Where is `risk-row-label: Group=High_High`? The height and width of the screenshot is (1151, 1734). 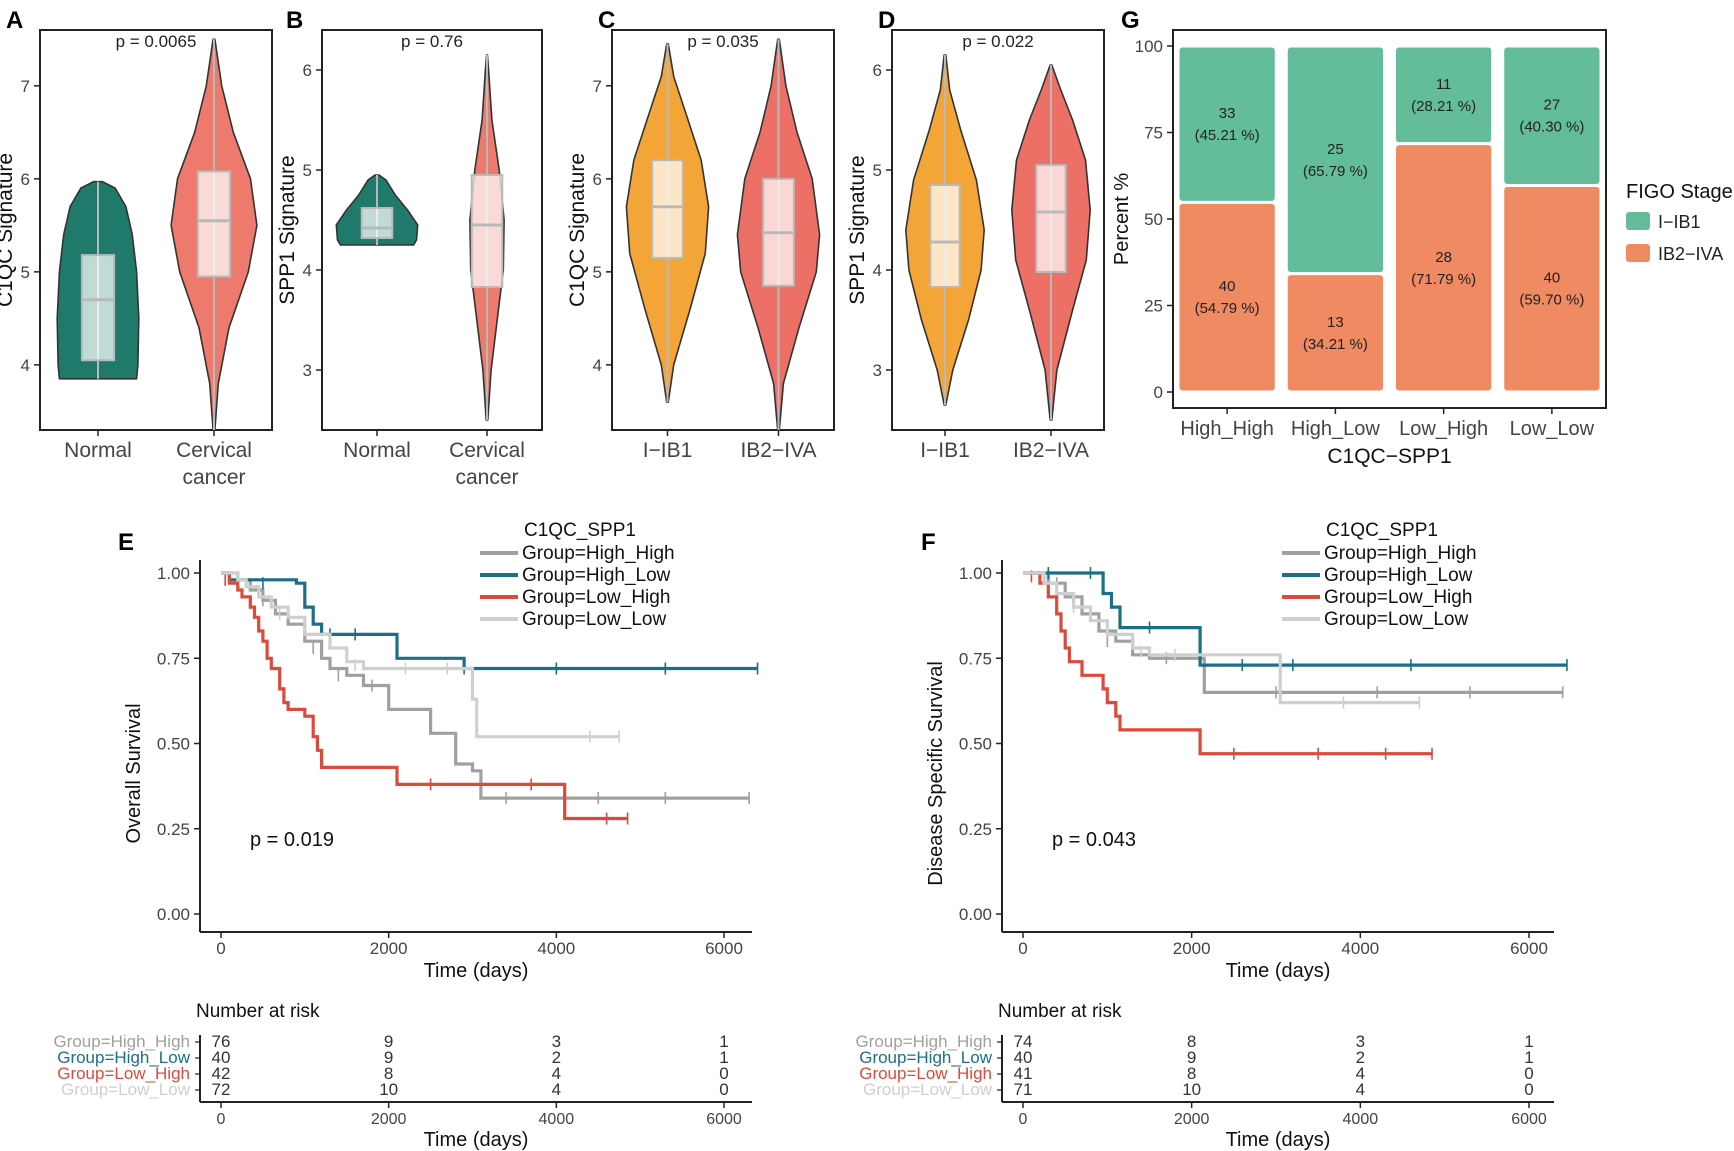 risk-row-label: Group=High_High is located at coordinates (121, 1041).